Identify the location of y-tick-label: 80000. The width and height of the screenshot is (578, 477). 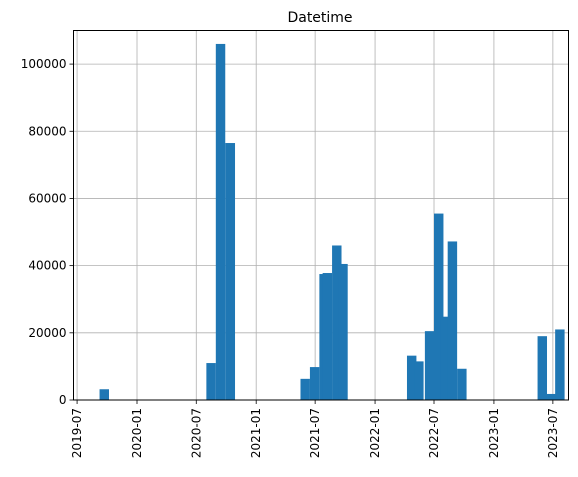
(47, 131).